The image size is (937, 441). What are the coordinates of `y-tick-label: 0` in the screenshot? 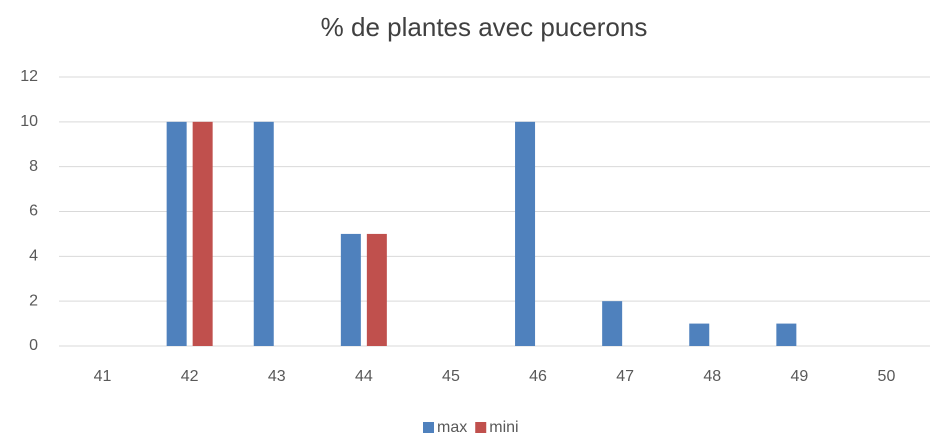 It's located at (33, 345).